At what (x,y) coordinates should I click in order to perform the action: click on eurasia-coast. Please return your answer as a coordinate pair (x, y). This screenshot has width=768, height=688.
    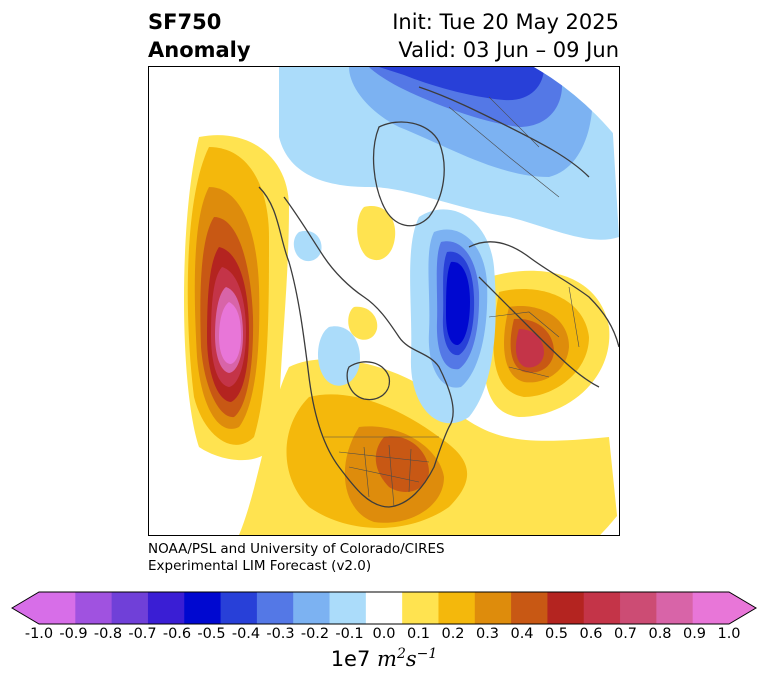
    Looking at the image, I should click on (543, 314).